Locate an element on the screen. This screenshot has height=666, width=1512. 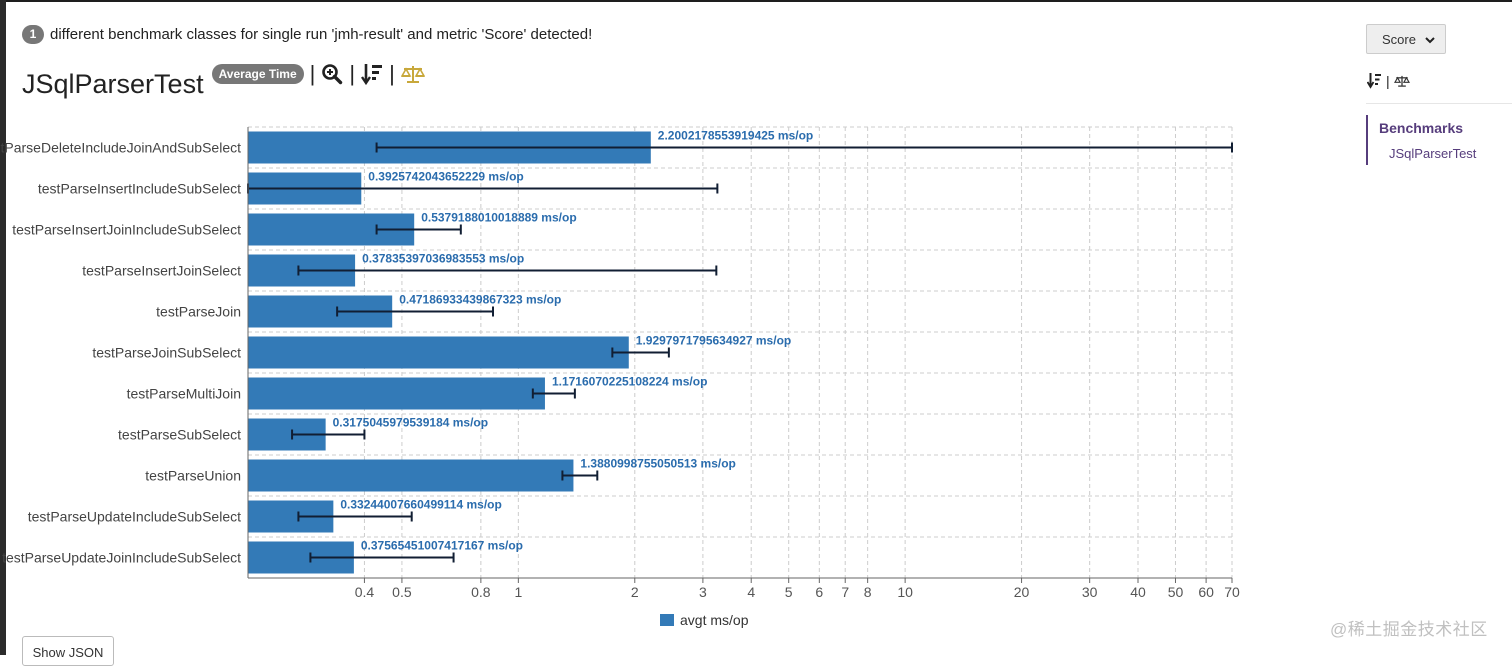
bar-value-label: 0.3175045979539184 ms/op is located at coordinates (410, 423).